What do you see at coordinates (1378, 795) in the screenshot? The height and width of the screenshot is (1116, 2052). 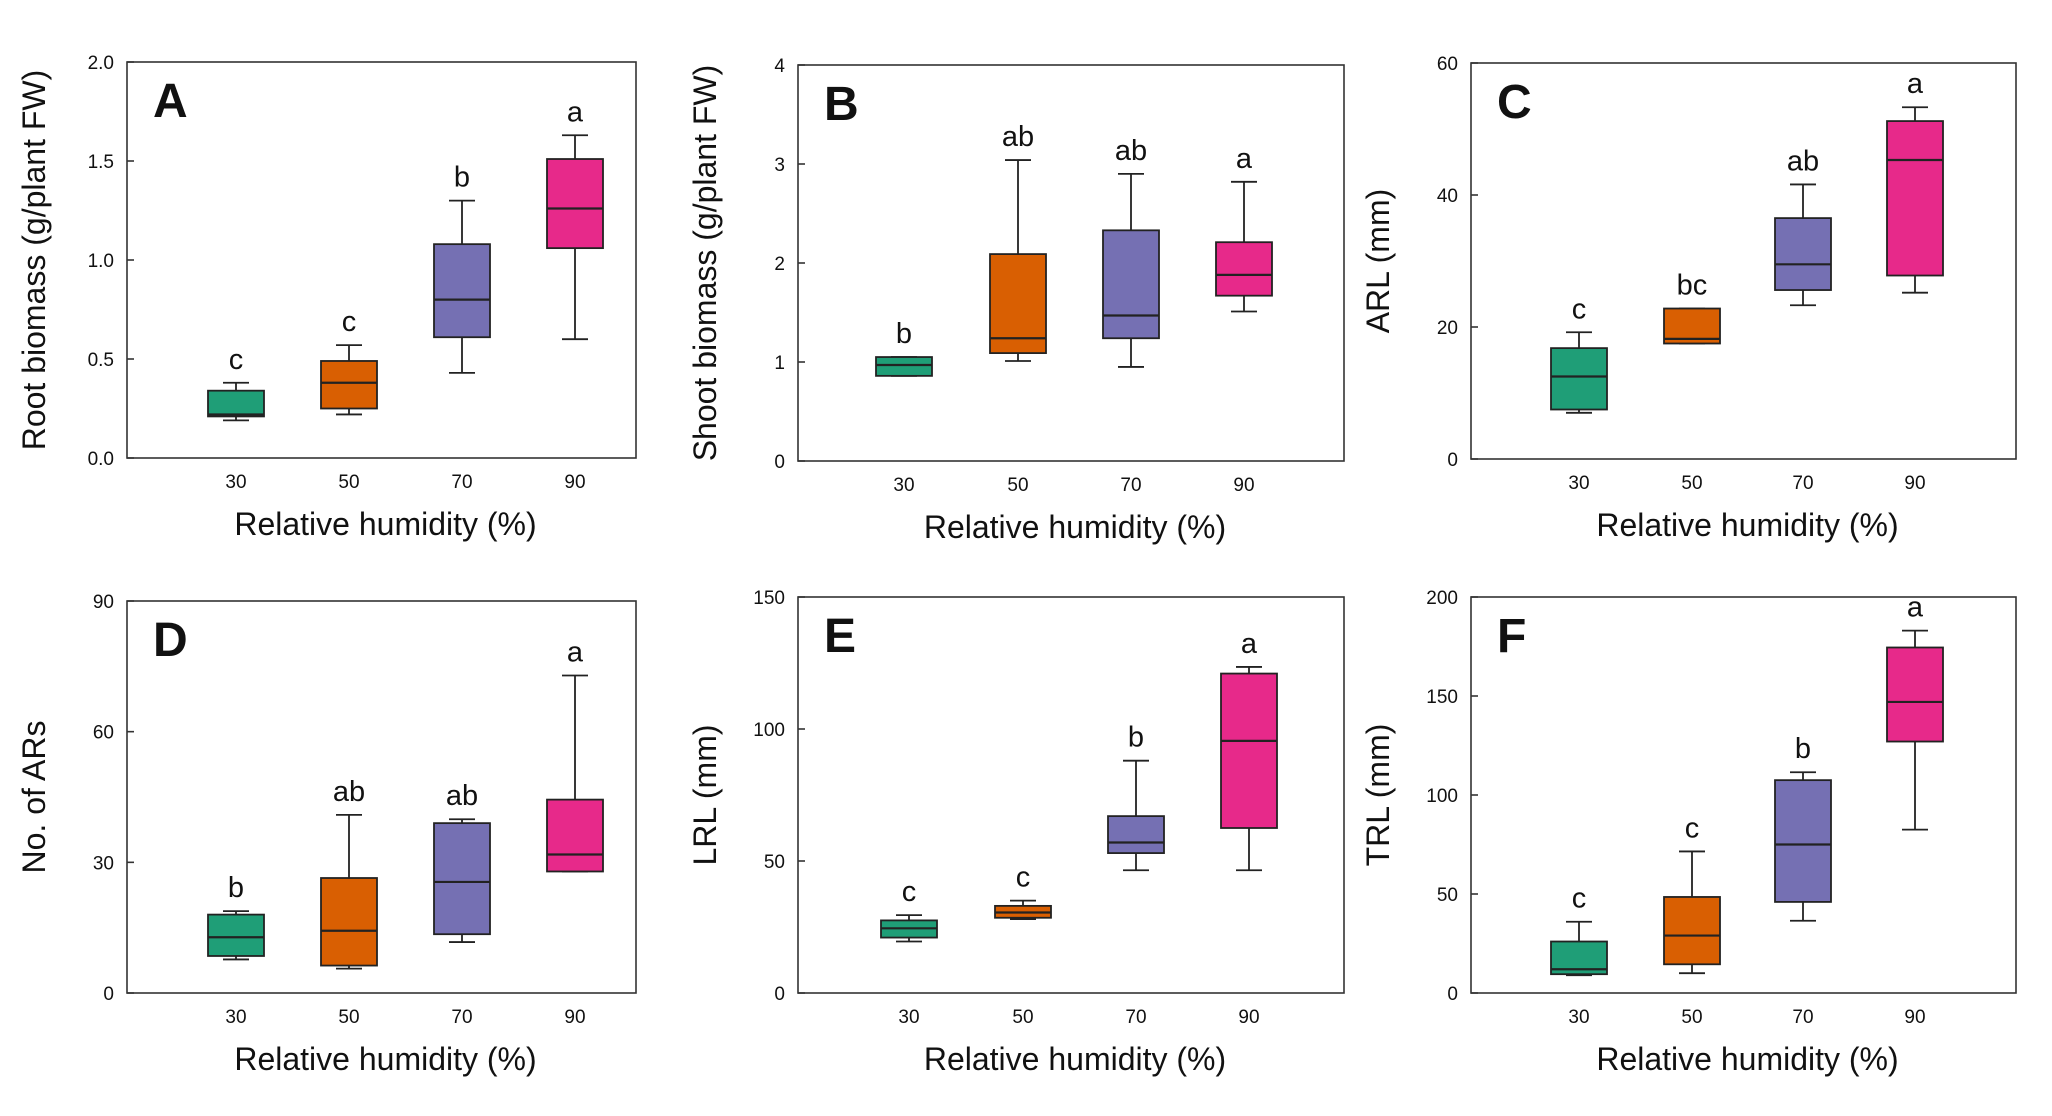 I see `y-axis-label: TRL (mm)` at bounding box center [1378, 795].